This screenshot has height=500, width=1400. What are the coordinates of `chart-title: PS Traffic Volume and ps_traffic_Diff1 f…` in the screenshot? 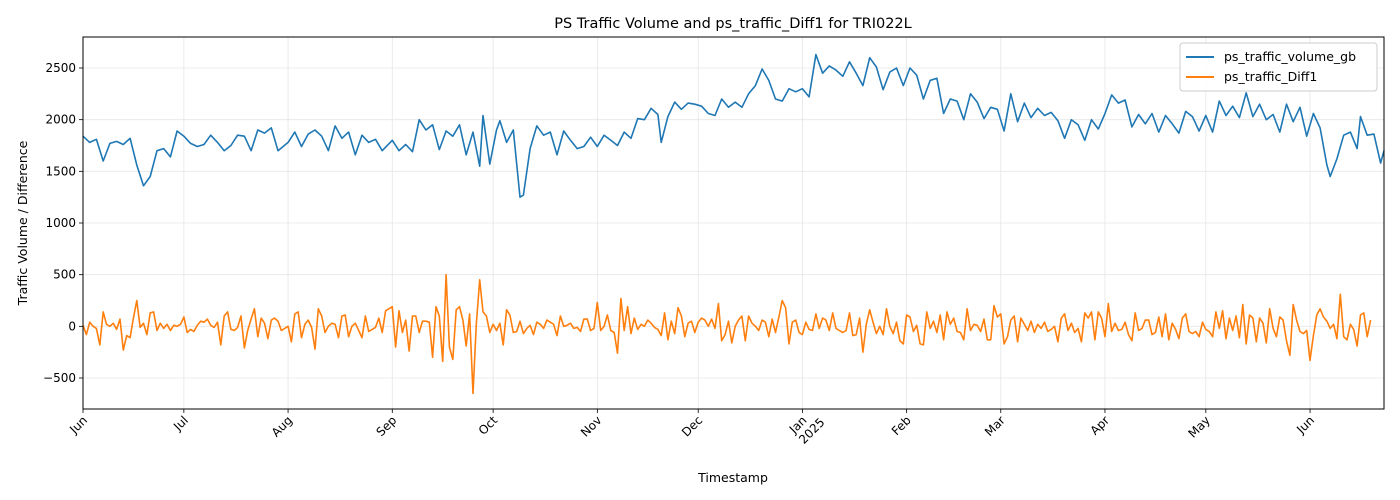 It's located at (732, 24).